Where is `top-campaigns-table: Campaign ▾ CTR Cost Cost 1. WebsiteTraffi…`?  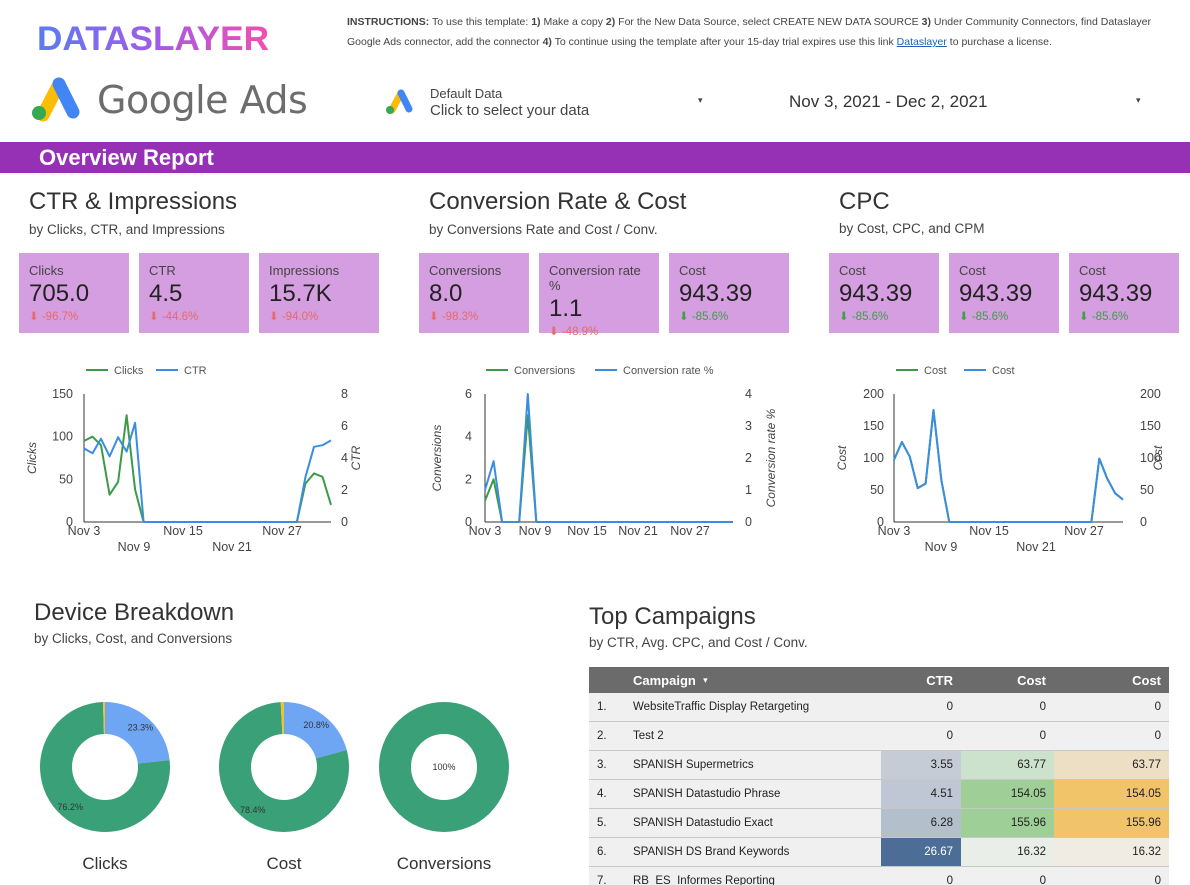
top-campaigns-table: Campaign ▾ CTR Cost Cost 1. WebsiteTraffi… is located at coordinates (879, 776).